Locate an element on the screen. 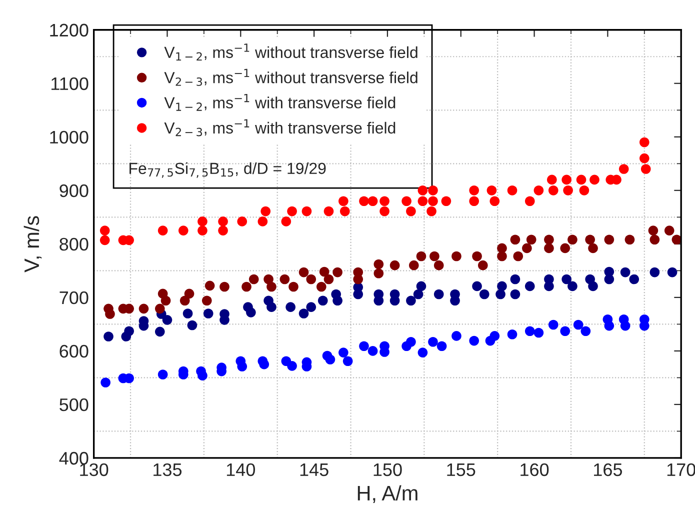 The height and width of the screenshot is (524, 695). y-tick-label: 1100 is located at coordinates (70, 83).